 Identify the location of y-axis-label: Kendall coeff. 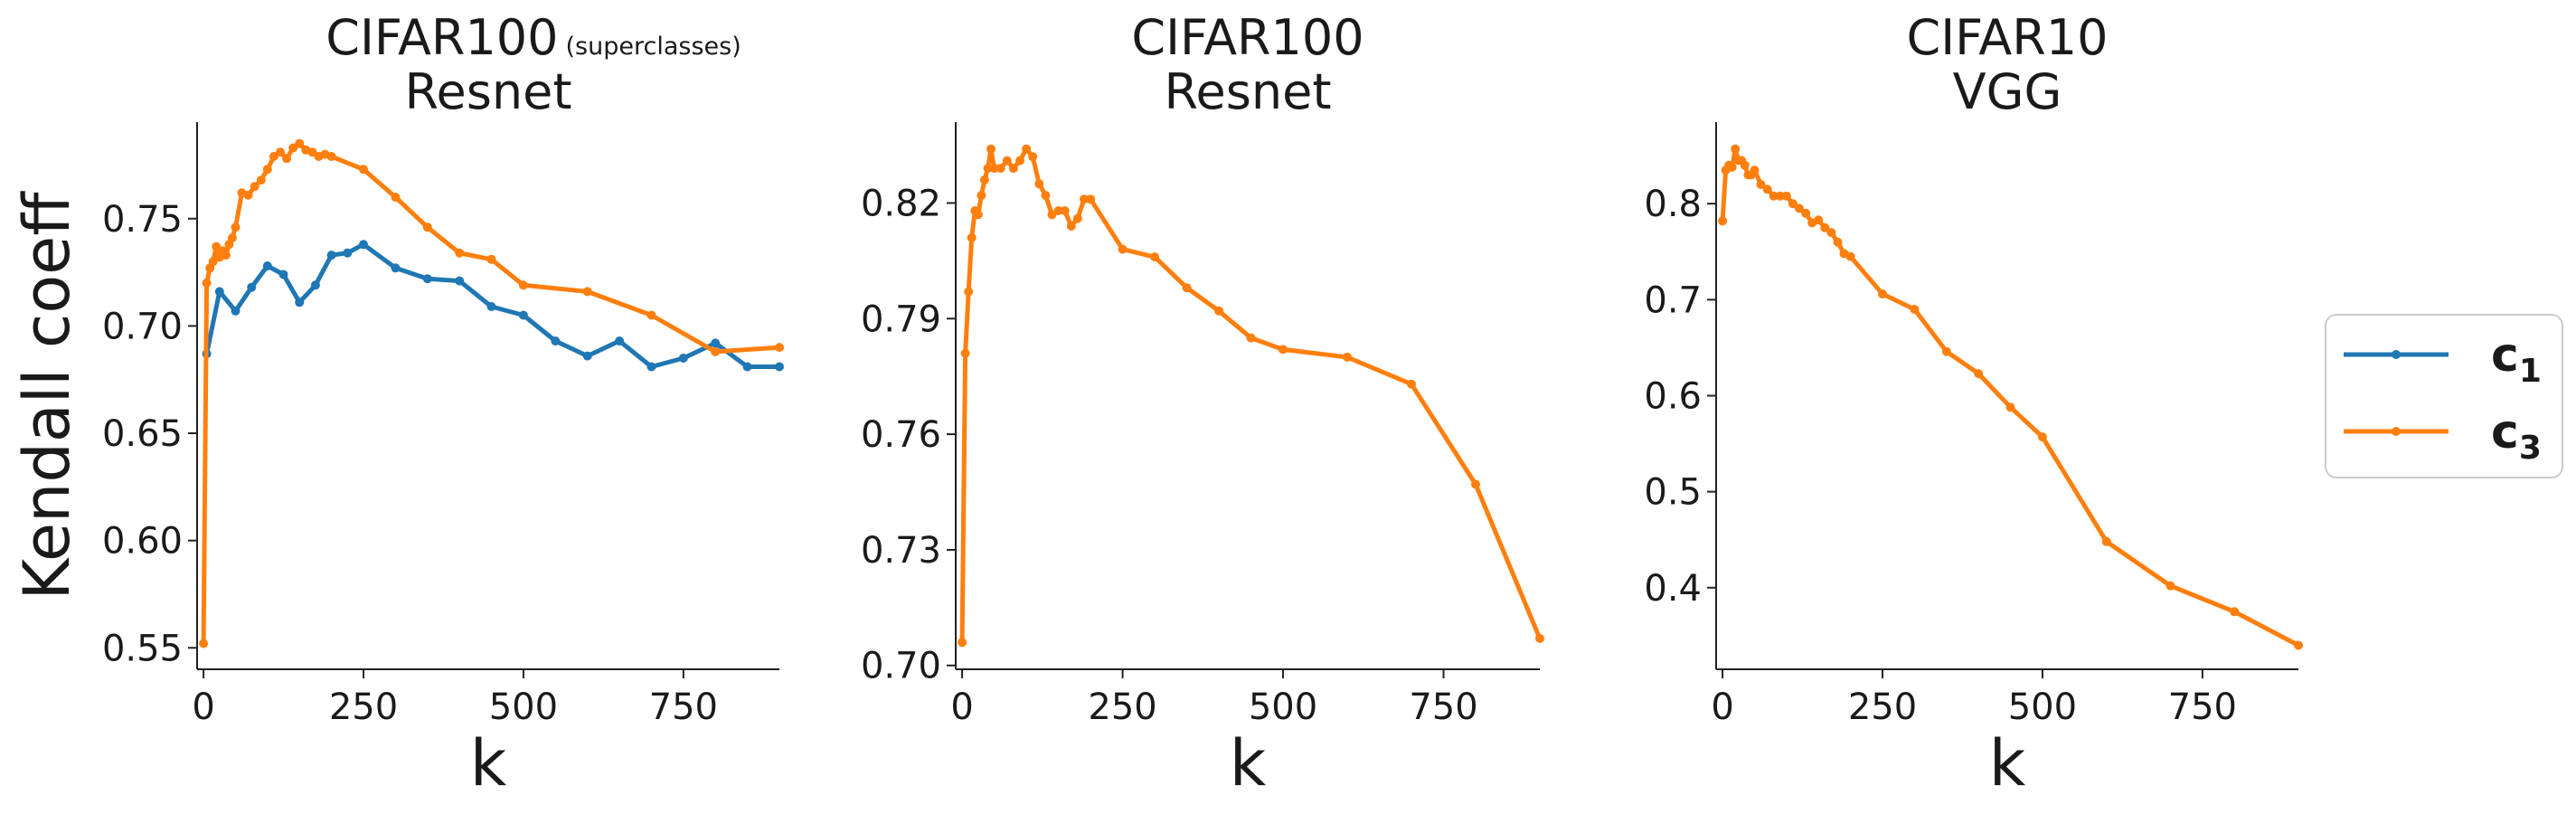
(47, 396).